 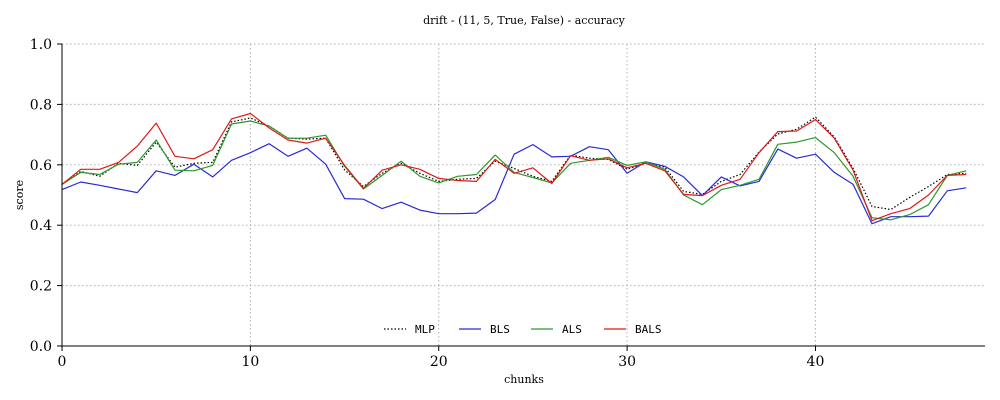 What do you see at coordinates (524, 379) in the screenshot?
I see `x-axis-label: chunks` at bounding box center [524, 379].